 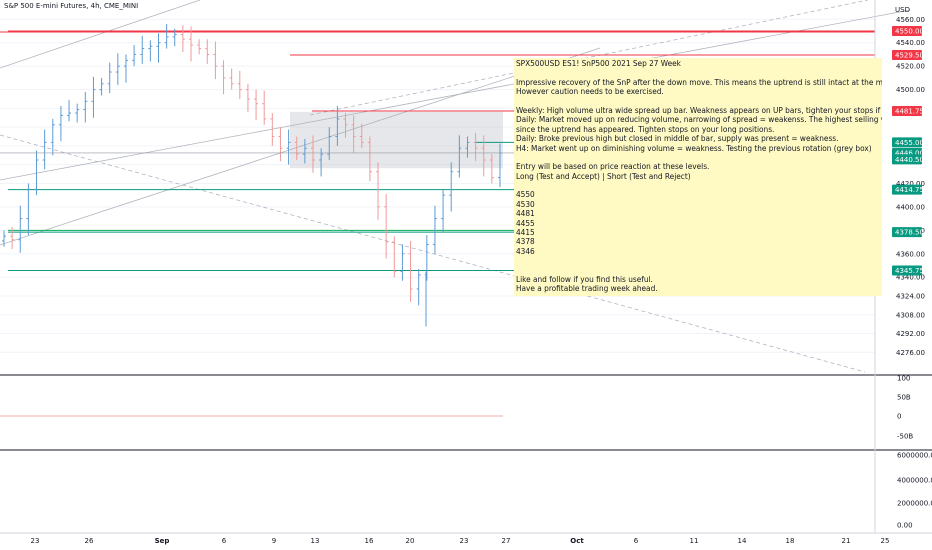 I want to click on price-tag: 4440.50, so click(x=908, y=159).